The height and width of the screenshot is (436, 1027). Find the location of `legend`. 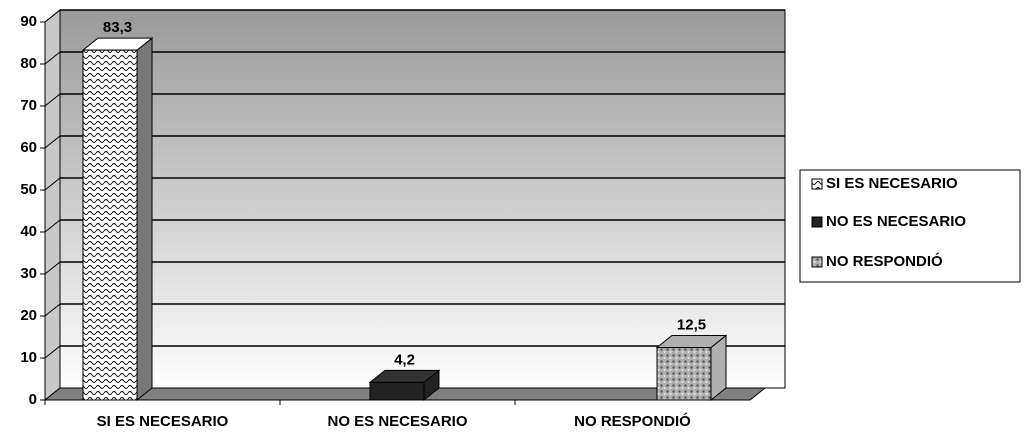

legend is located at coordinates (910, 226).